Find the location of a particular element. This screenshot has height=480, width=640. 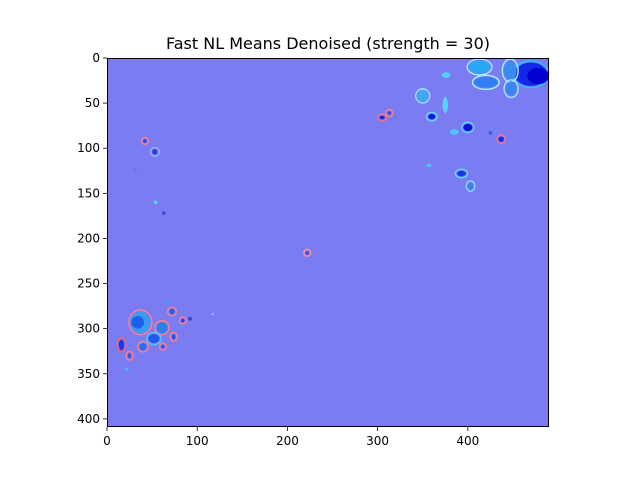

y-tick-label-300: 300 is located at coordinates (88, 329).